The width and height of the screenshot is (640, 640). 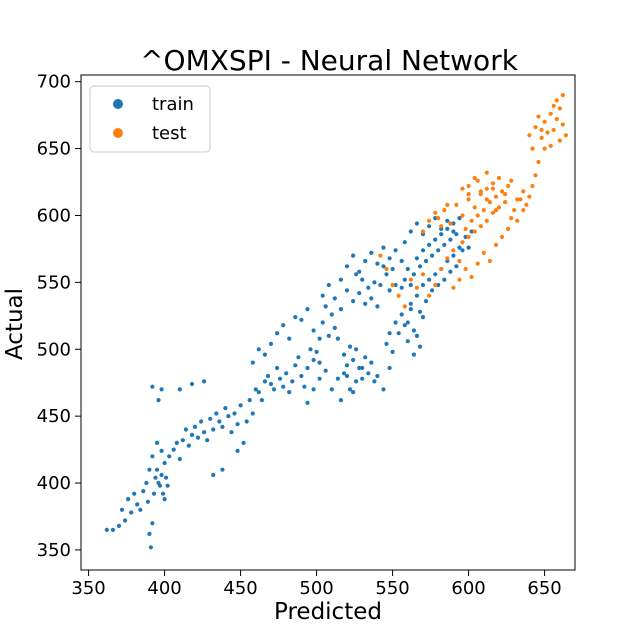 What do you see at coordinates (316, 588) in the screenshot?
I see `x-tick-label: 500` at bounding box center [316, 588].